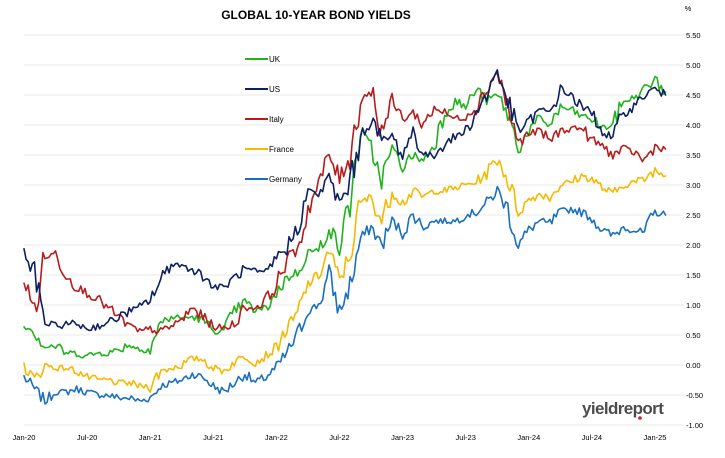 This screenshot has height=458, width=725. Describe the element at coordinates (24, 437) in the screenshot. I see `x-tick-label: Jan-20` at that location.